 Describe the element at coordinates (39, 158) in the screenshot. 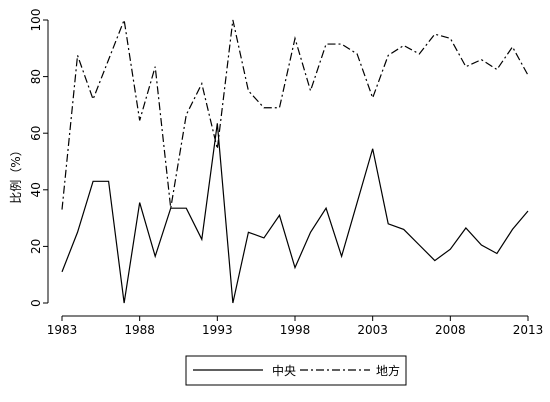

I see `y-axis: 0 20 40 60 80 100` at that location.